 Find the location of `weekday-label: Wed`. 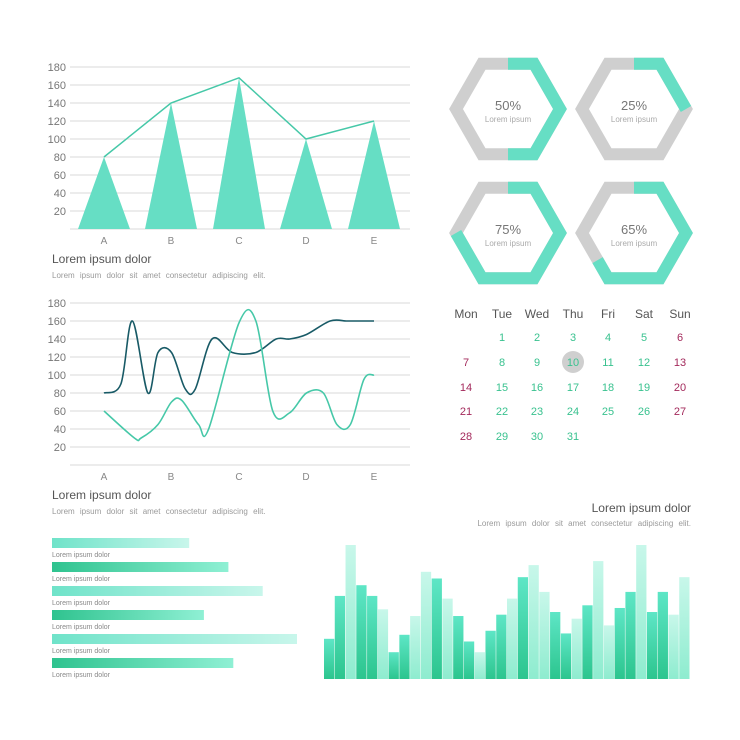

weekday-label: Wed is located at coordinates (537, 314).